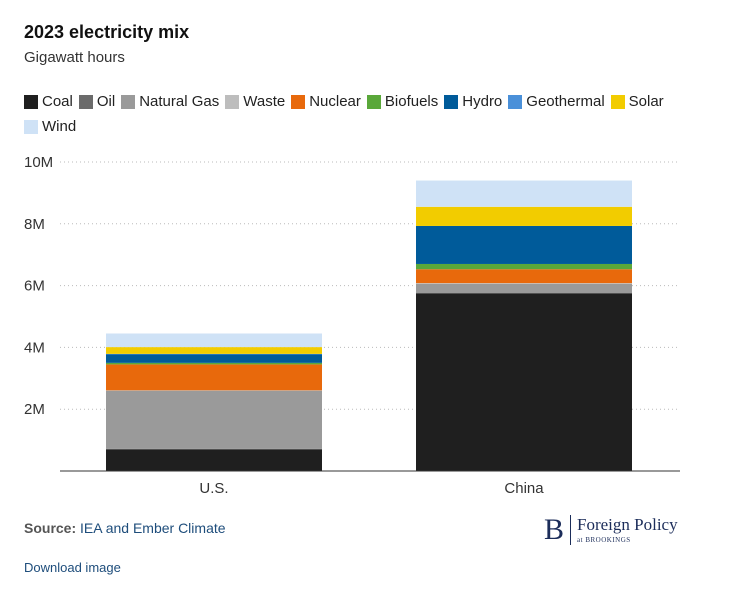 The image size is (737, 591). Describe the element at coordinates (74, 57) in the screenshot. I see `chart-subtitle: Gigawatt hours` at that location.